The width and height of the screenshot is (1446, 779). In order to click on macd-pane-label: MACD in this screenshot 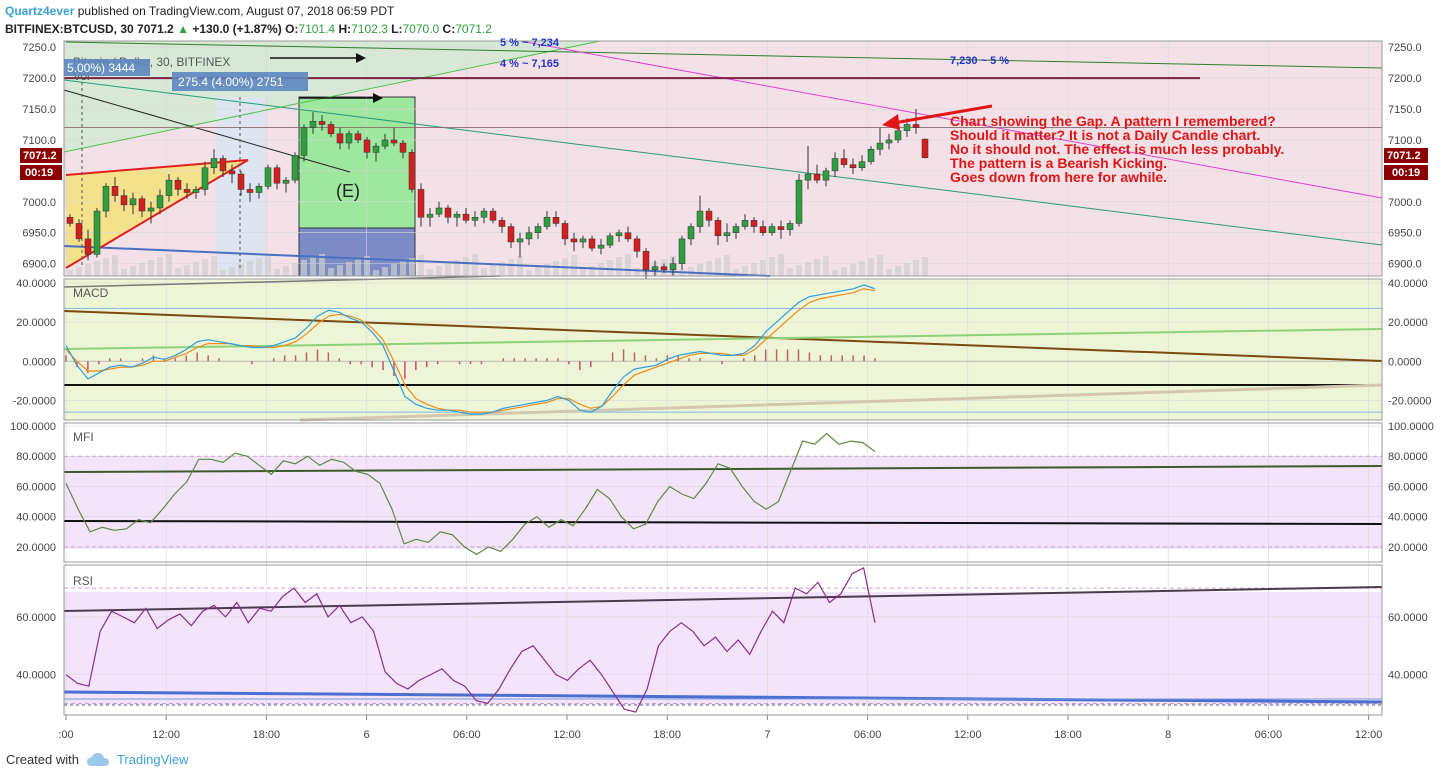, I will do `click(91, 293)`.